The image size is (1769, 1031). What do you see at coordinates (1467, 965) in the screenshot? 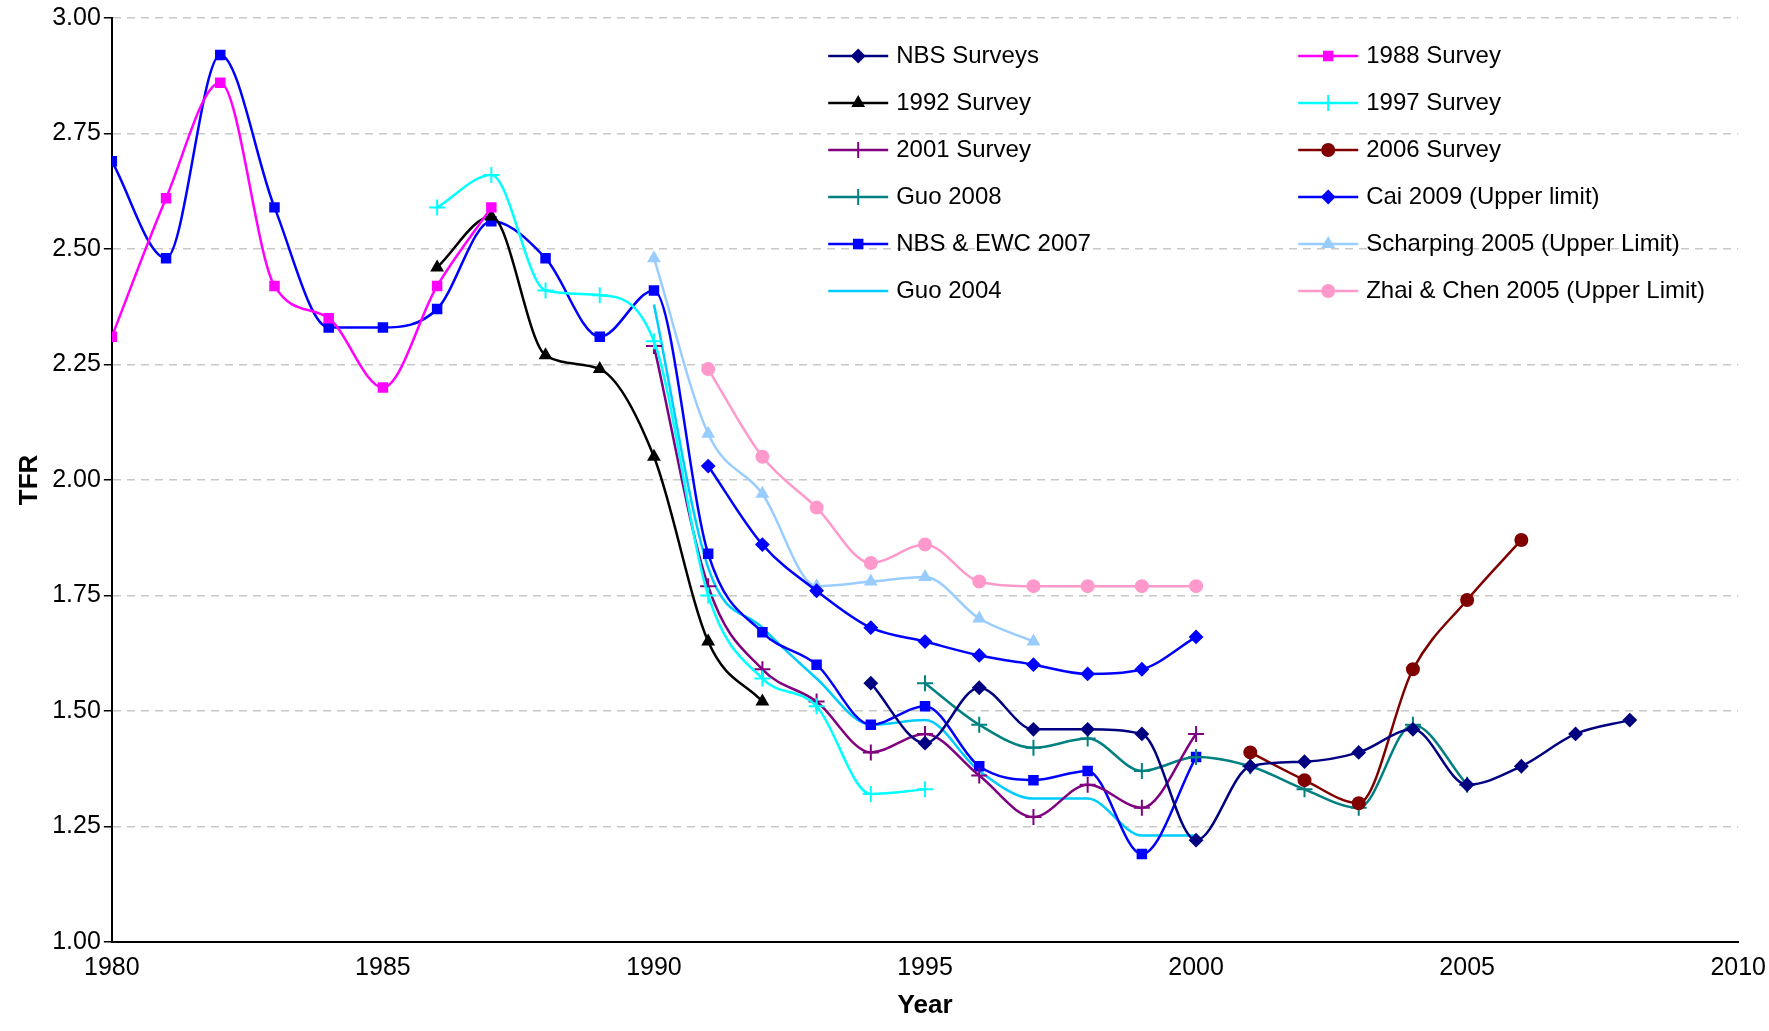
I see `x-tick-label: 2005` at bounding box center [1467, 965].